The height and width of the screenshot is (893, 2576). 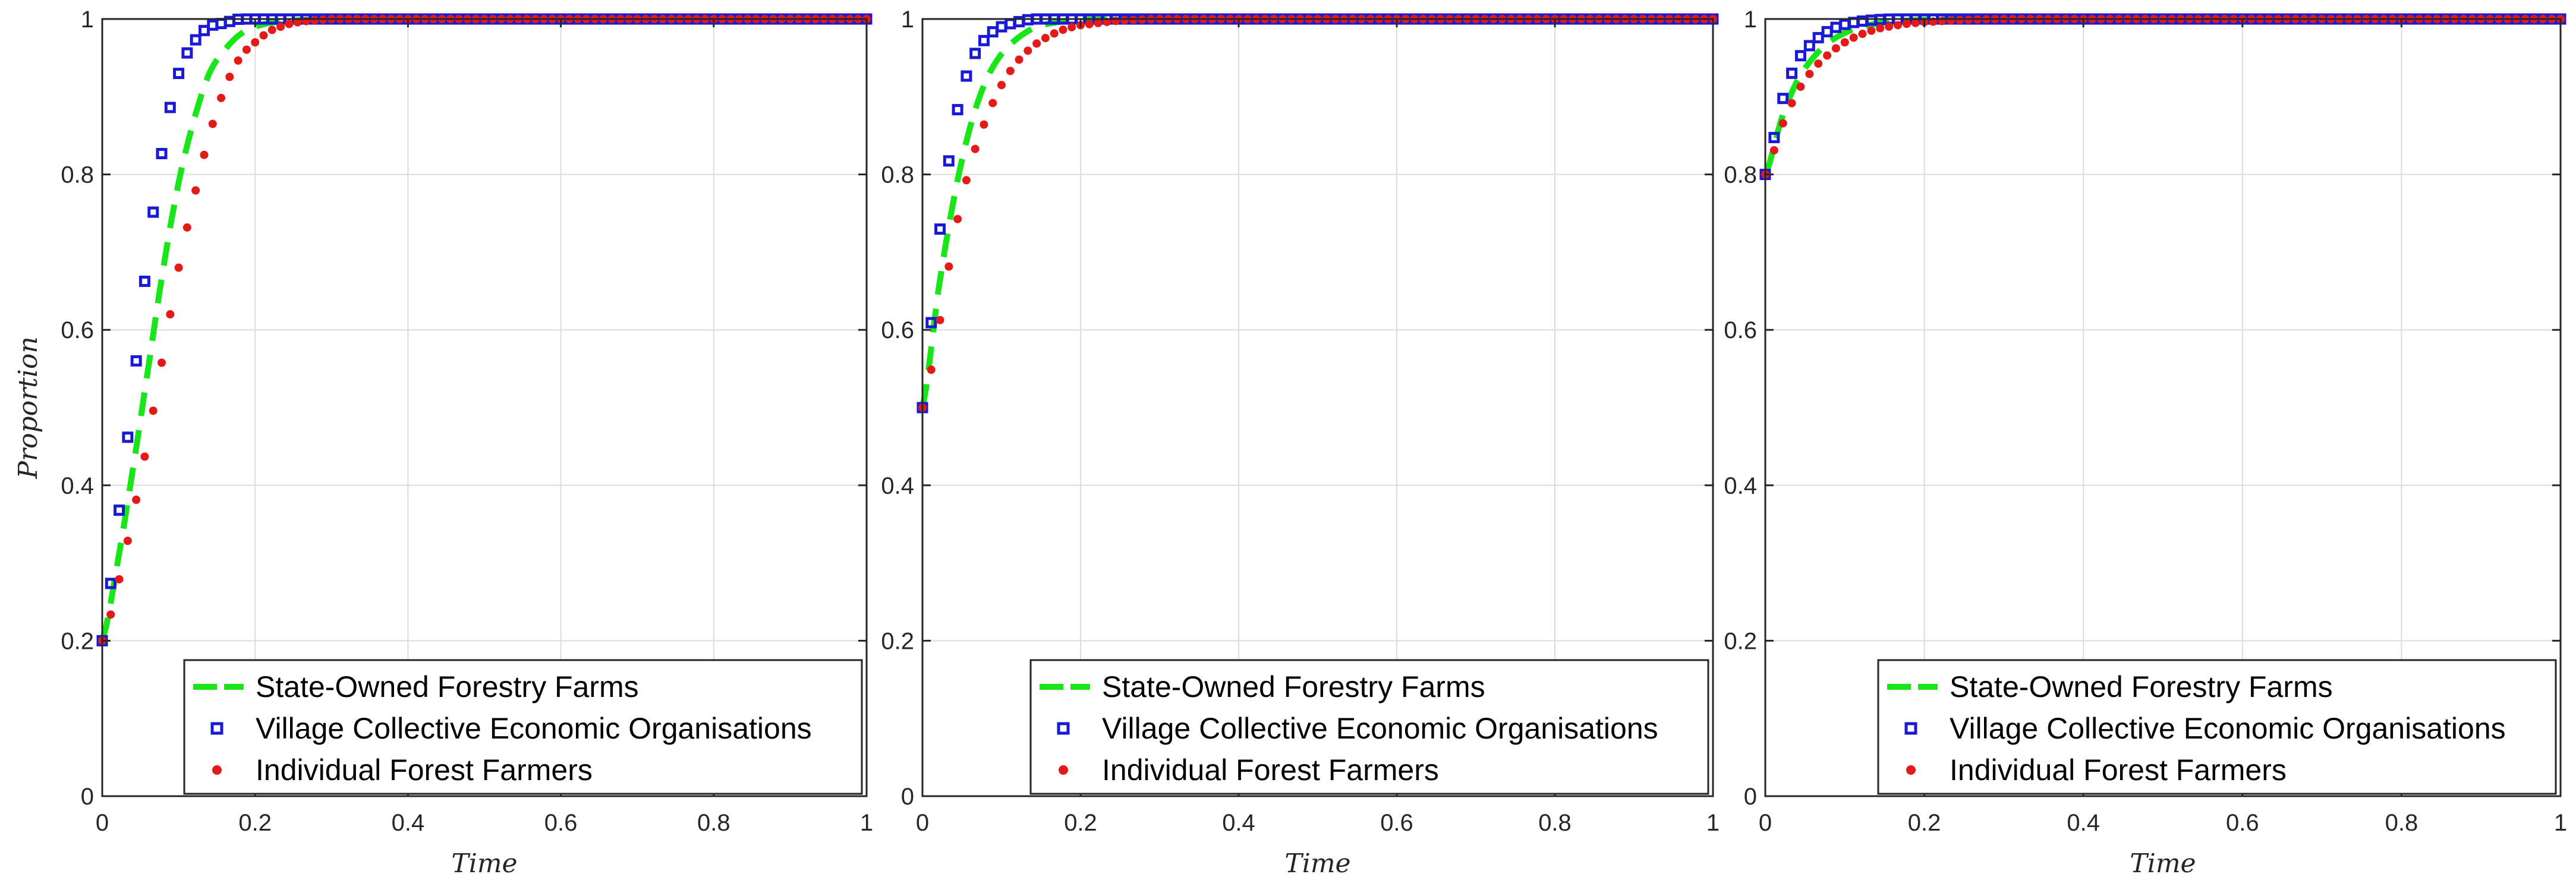 I want to click on y-tick-label: 1, so click(x=87, y=20).